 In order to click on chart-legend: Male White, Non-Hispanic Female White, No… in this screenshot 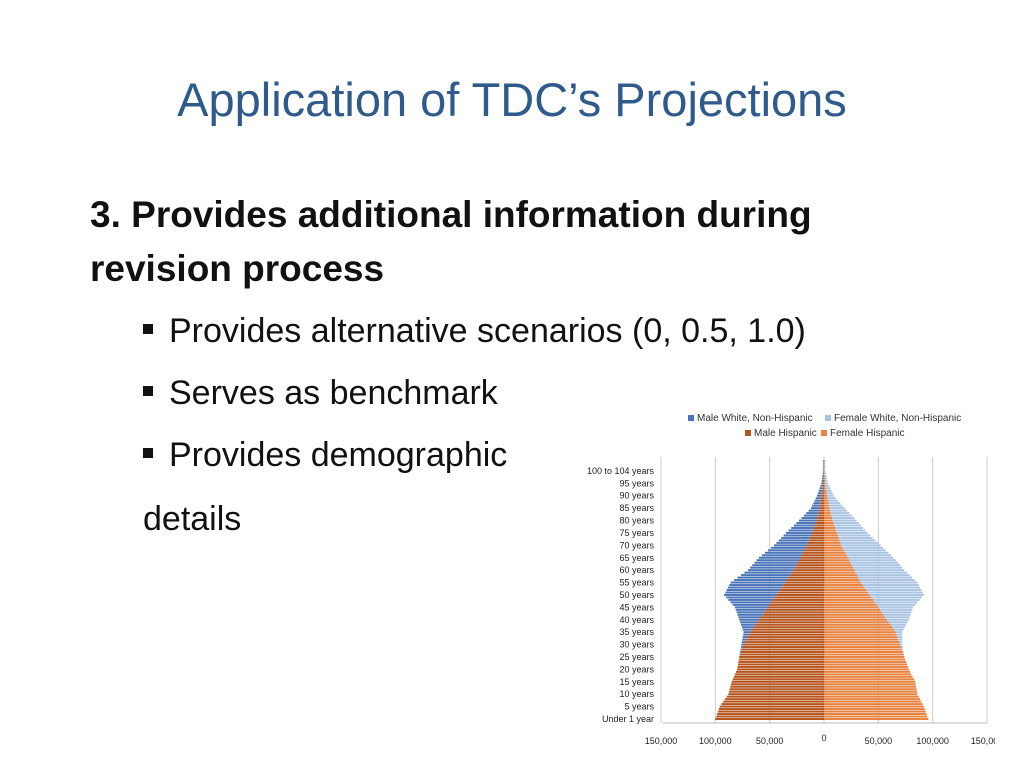, I will do `click(824, 426)`.